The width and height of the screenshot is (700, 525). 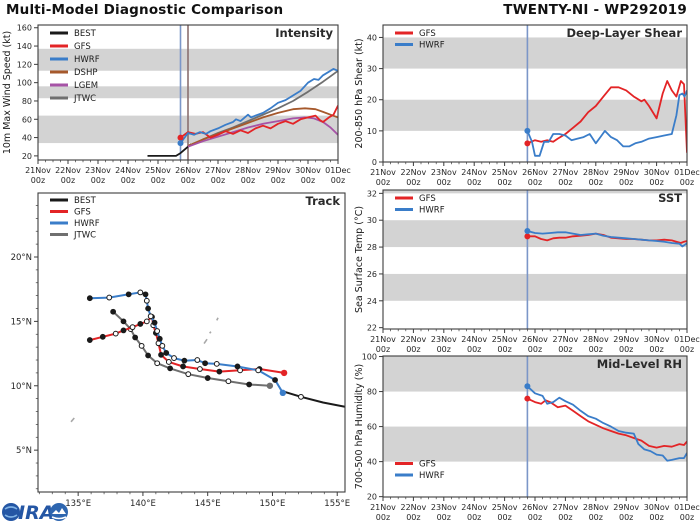 I want to click on svg-text: Intensity, so click(x=304, y=33).